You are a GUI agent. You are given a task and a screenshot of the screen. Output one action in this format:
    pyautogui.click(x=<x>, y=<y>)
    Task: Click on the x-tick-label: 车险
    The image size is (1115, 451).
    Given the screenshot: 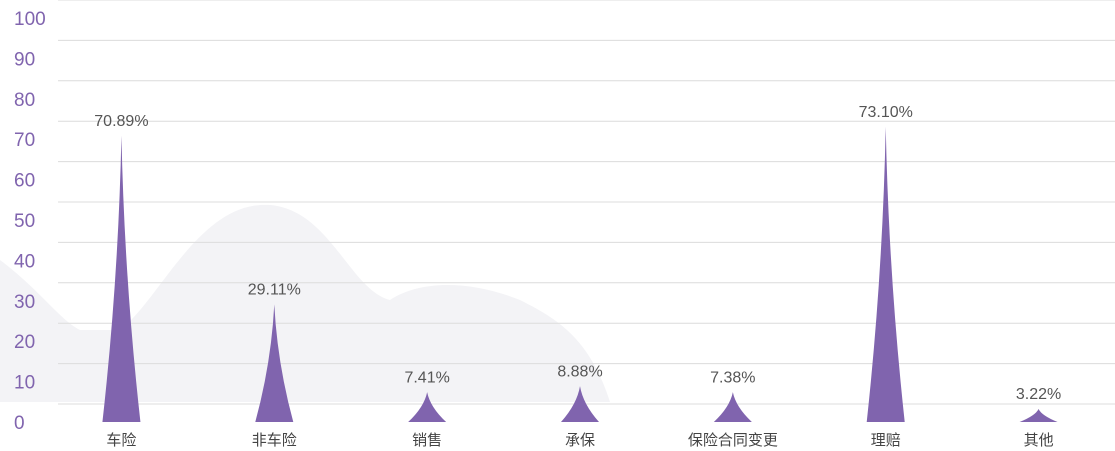 What is the action you would take?
    pyautogui.click(x=121, y=440)
    